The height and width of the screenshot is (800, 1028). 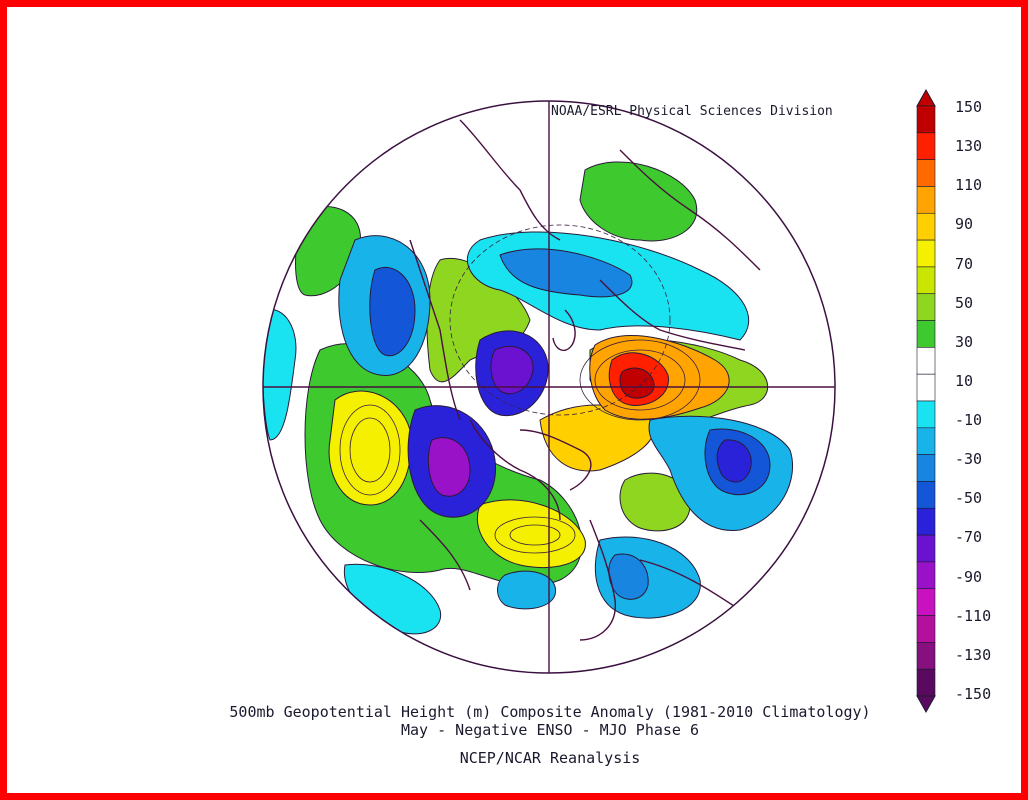 I want to click on colorbar-label: -30, so click(x=969, y=459).